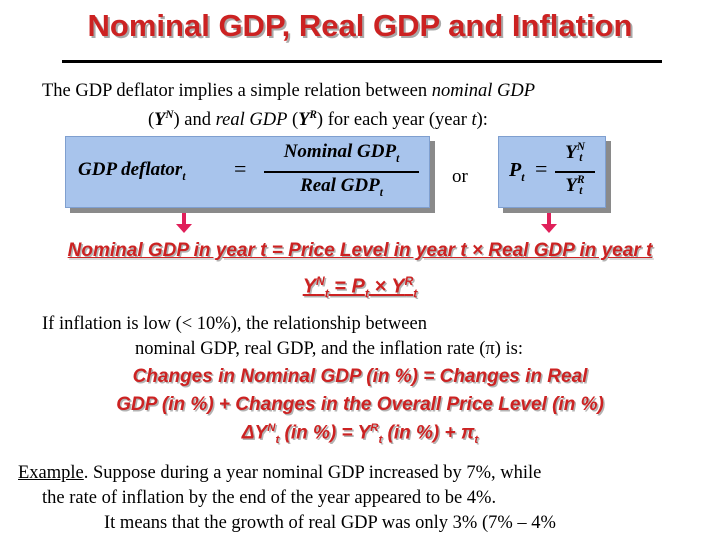 This screenshot has width=720, height=540. What do you see at coordinates (247, 172) in the screenshot?
I see `deflator-formula-box: GDP deflatort = Nominal GDPt Real GDPt` at bounding box center [247, 172].